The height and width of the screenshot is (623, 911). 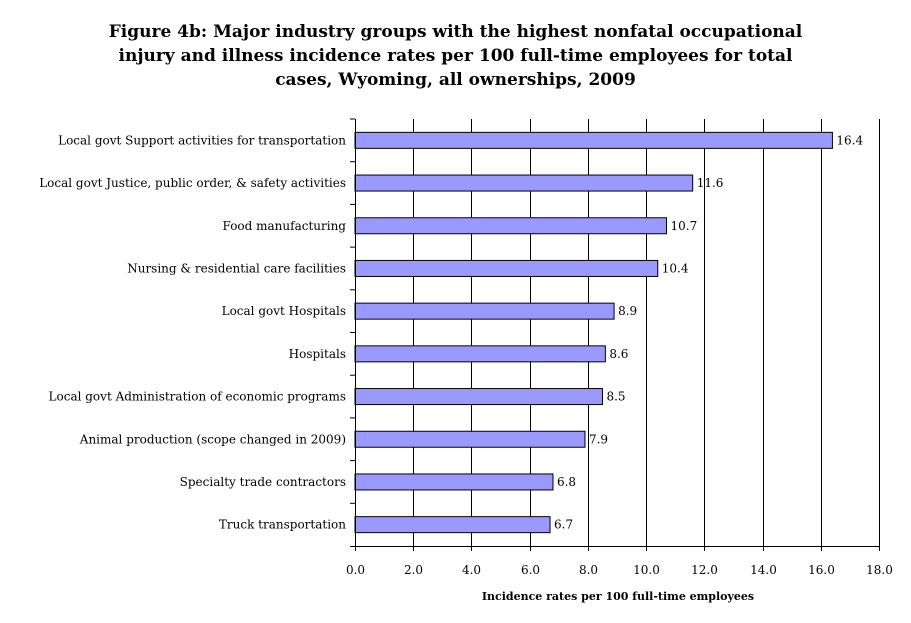 I want to click on value-label: 8.6, so click(x=618, y=354).